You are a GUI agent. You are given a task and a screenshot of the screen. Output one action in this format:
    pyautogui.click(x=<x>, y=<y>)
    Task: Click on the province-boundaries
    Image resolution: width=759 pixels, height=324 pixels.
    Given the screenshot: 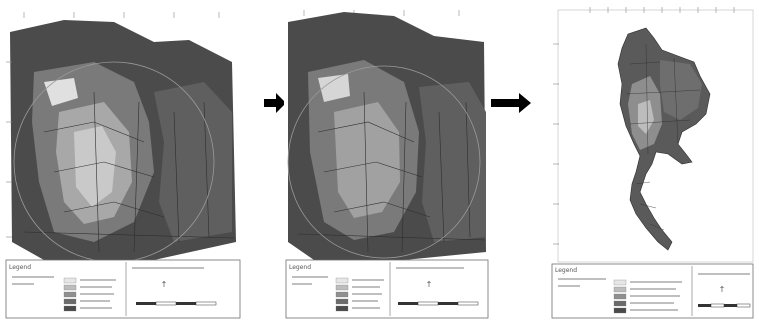 What is the action you would take?
    pyautogui.click(x=663, y=137)
    